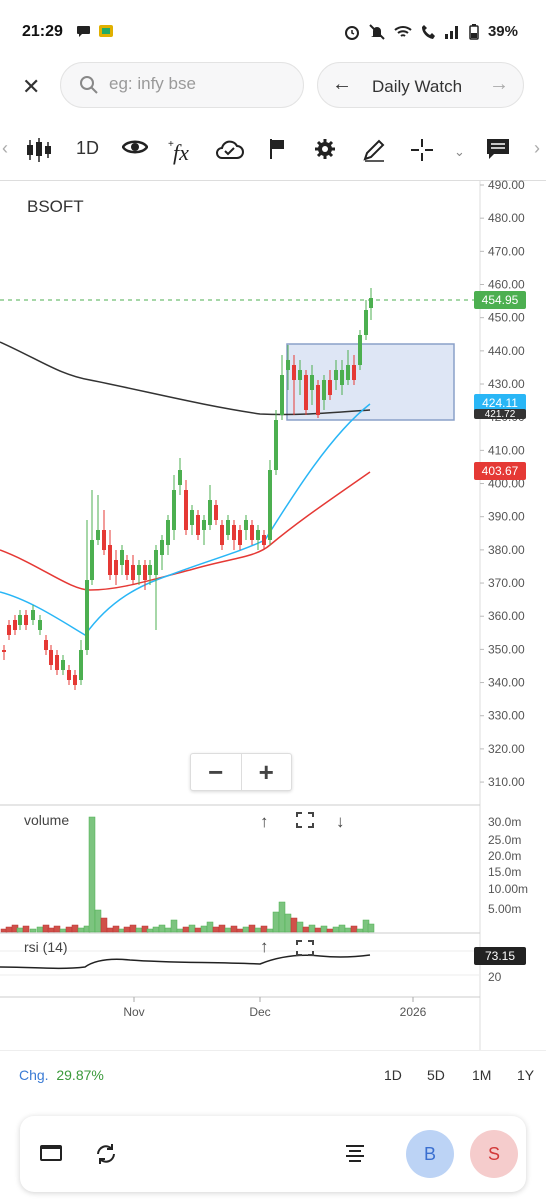 This screenshot has height=1200, width=546. Describe the element at coordinates (181, 152) in the screenshot. I see `indicator-fx-icon: fx +` at that location.